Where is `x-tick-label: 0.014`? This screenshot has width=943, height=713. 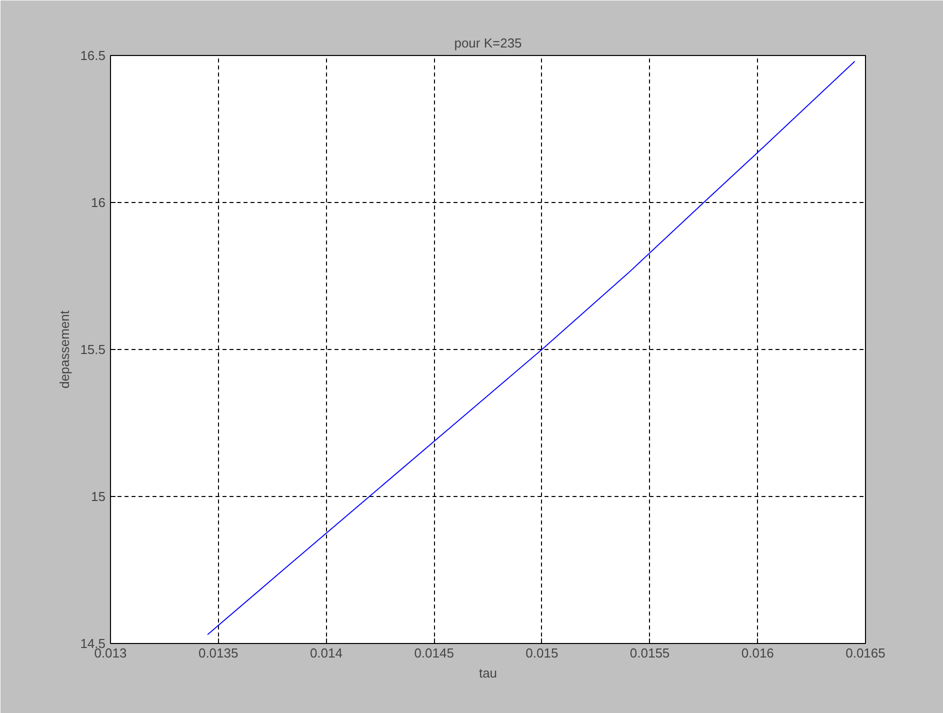 x-tick-label: 0.014 is located at coordinates (326, 653).